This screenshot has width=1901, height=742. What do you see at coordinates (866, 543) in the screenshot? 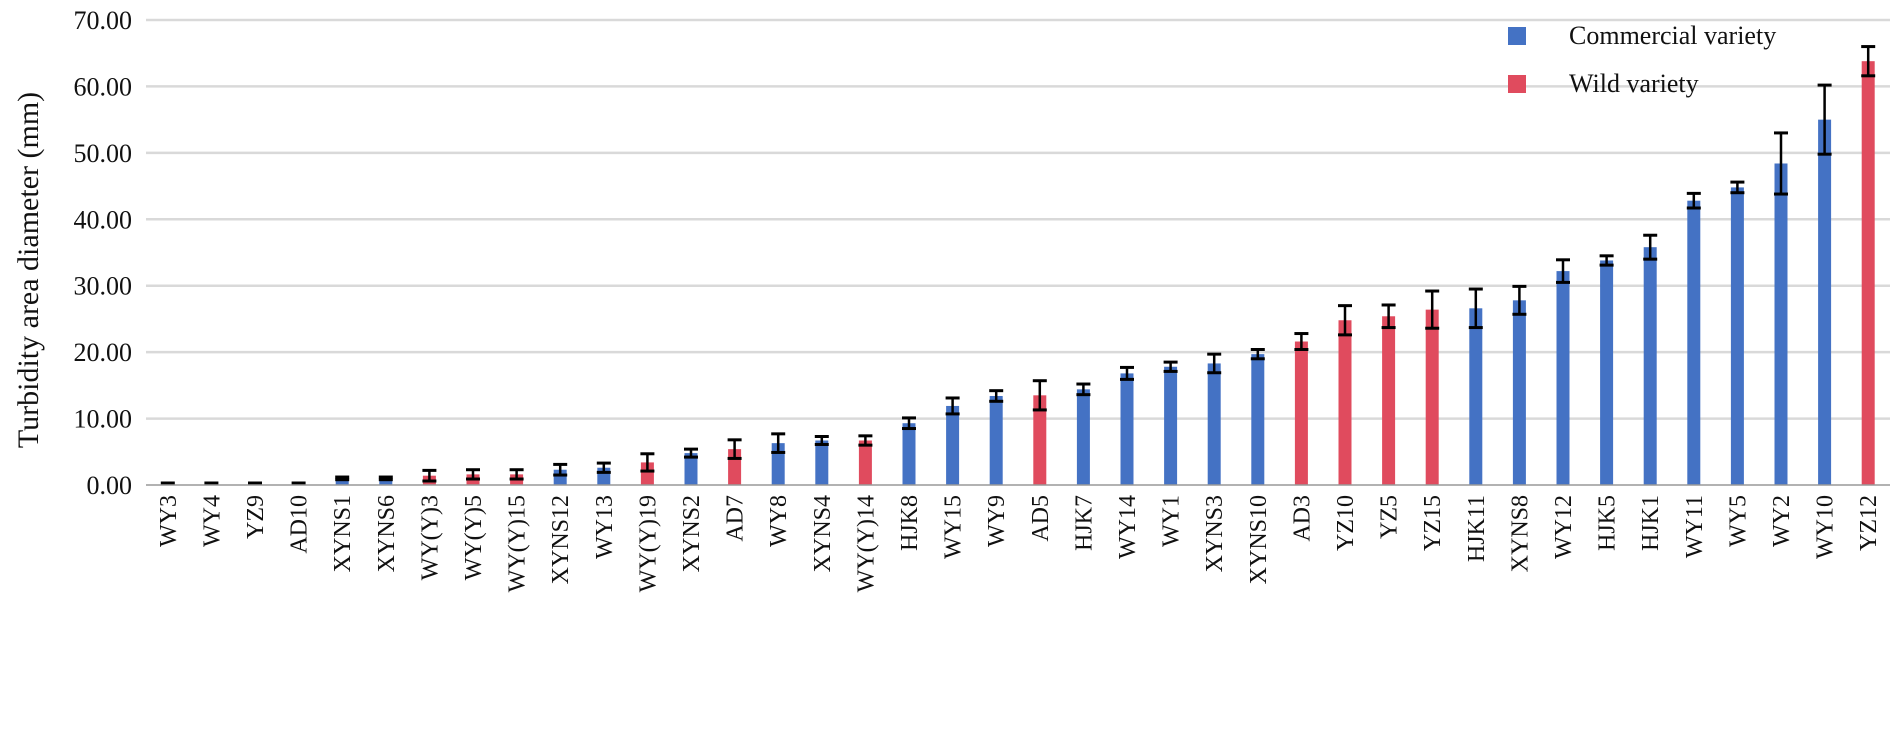
I see `x-tick-label: WY(Y)14` at bounding box center [866, 543].